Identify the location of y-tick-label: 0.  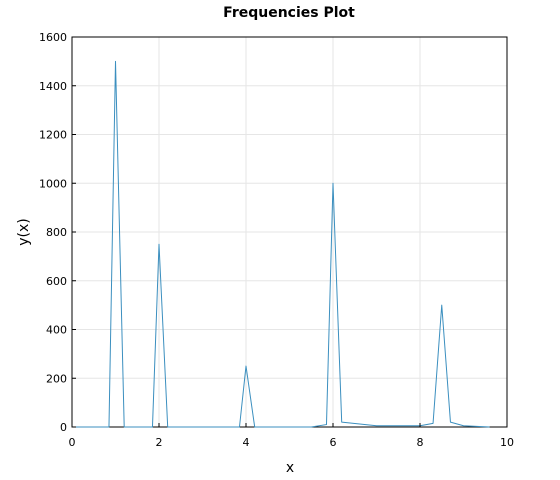
(63, 427).